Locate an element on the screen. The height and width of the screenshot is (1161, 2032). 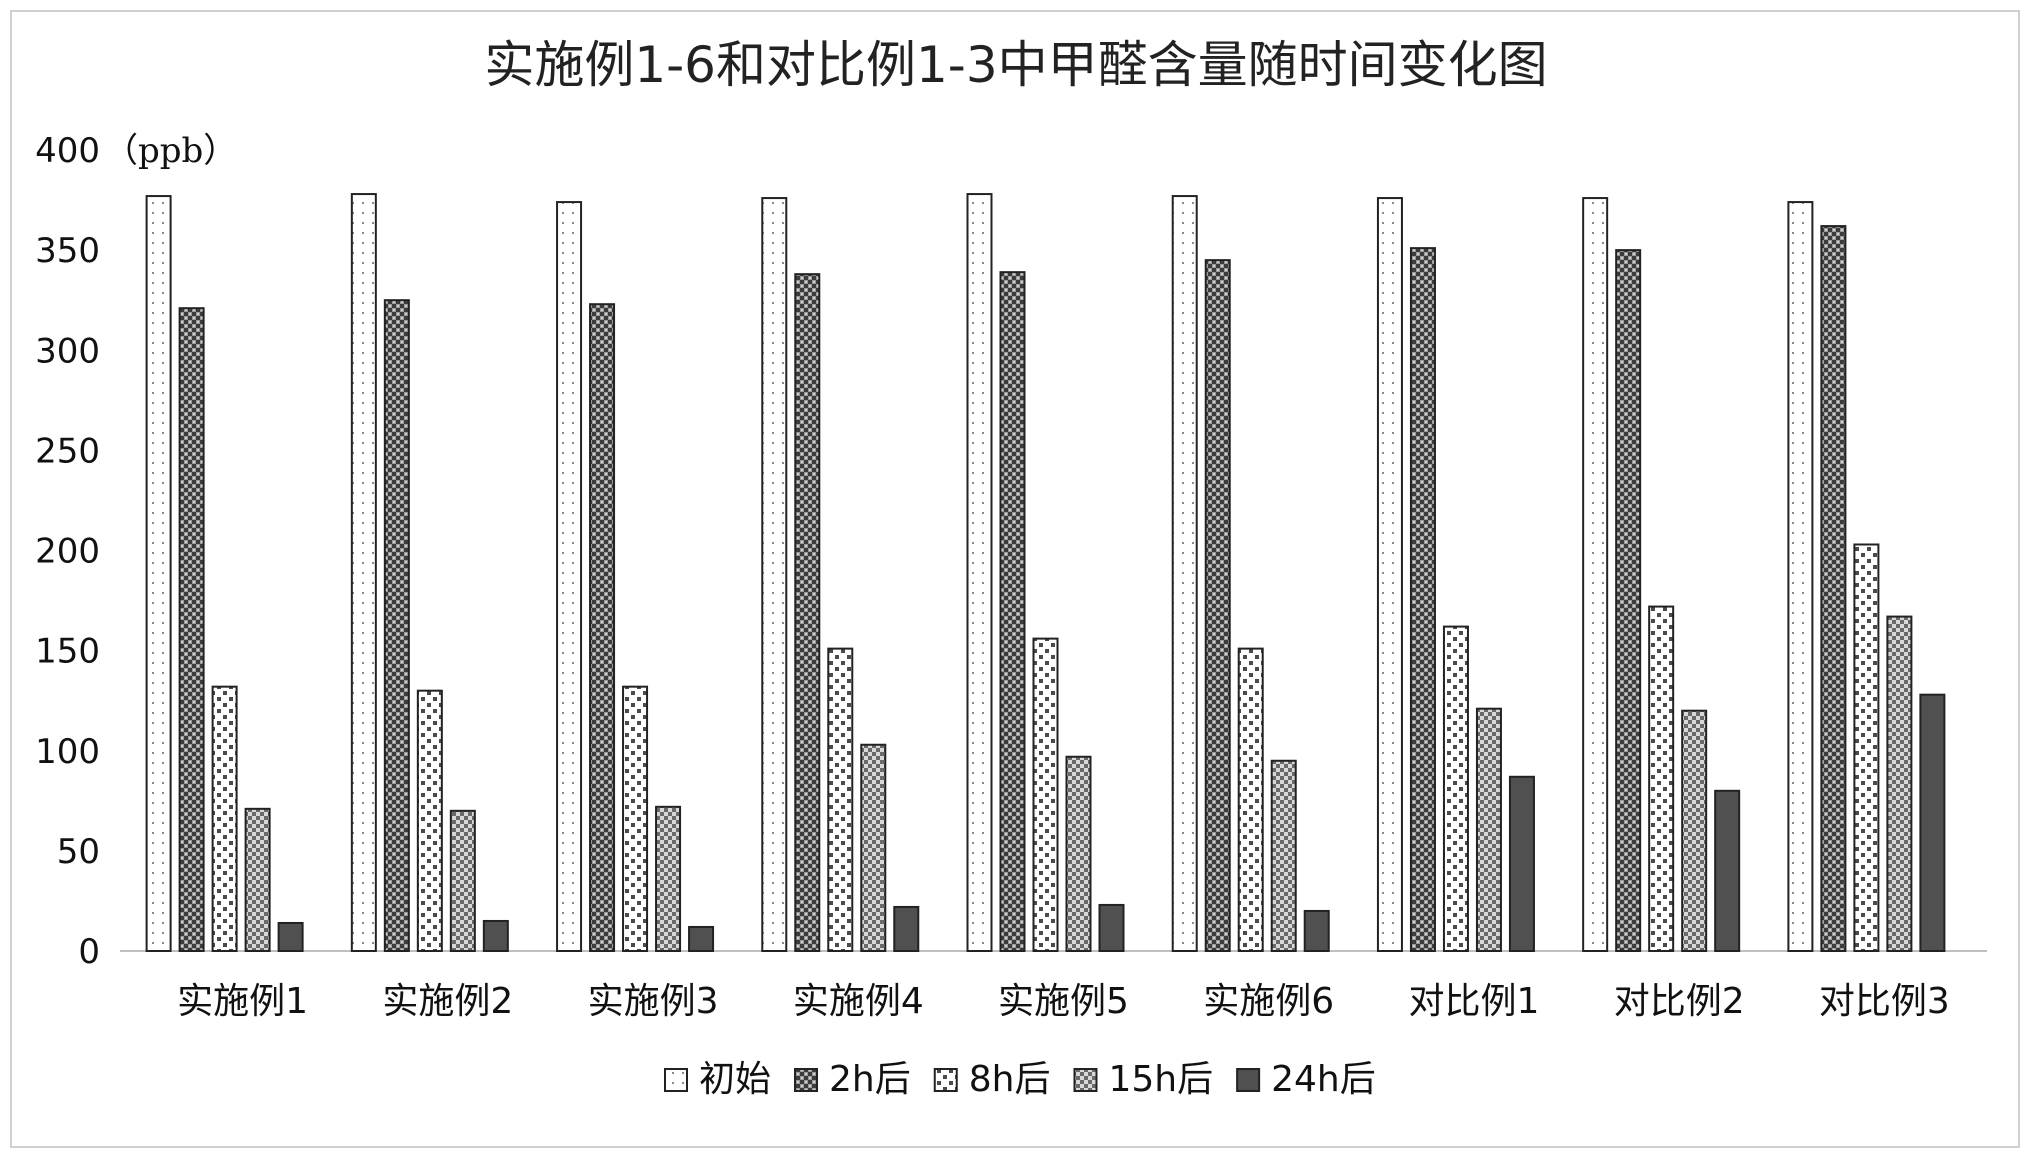
legend-item: 24h后 is located at coordinates (1306, 1079).